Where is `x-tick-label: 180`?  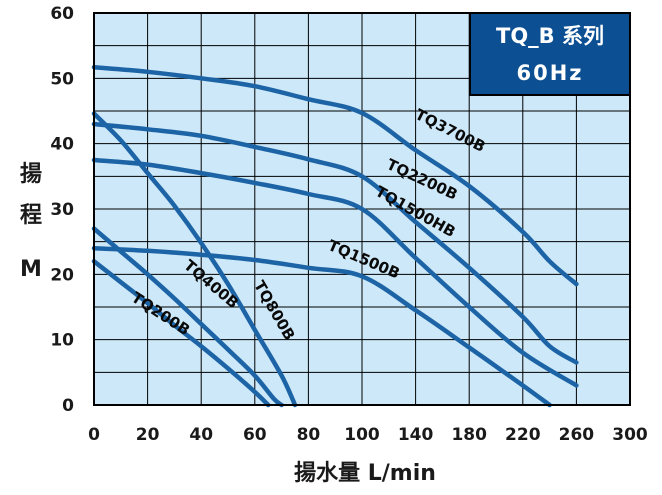
x-tick-label: 180 is located at coordinates (469, 435).